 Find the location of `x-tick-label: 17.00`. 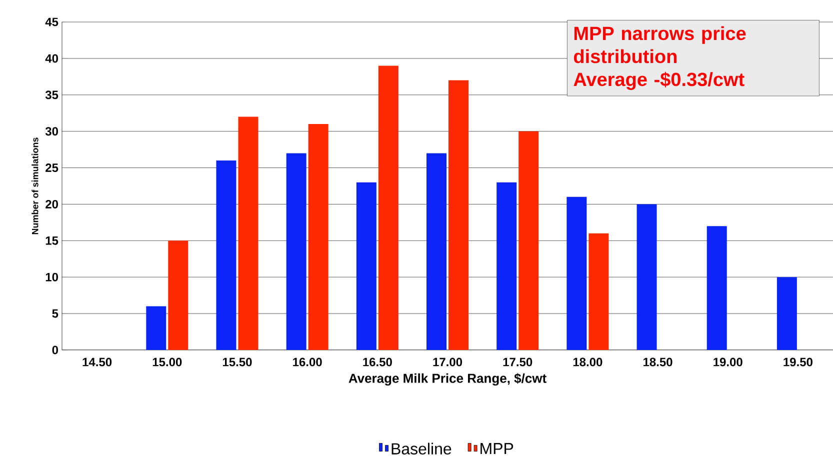

x-tick-label: 17.00 is located at coordinates (447, 362).